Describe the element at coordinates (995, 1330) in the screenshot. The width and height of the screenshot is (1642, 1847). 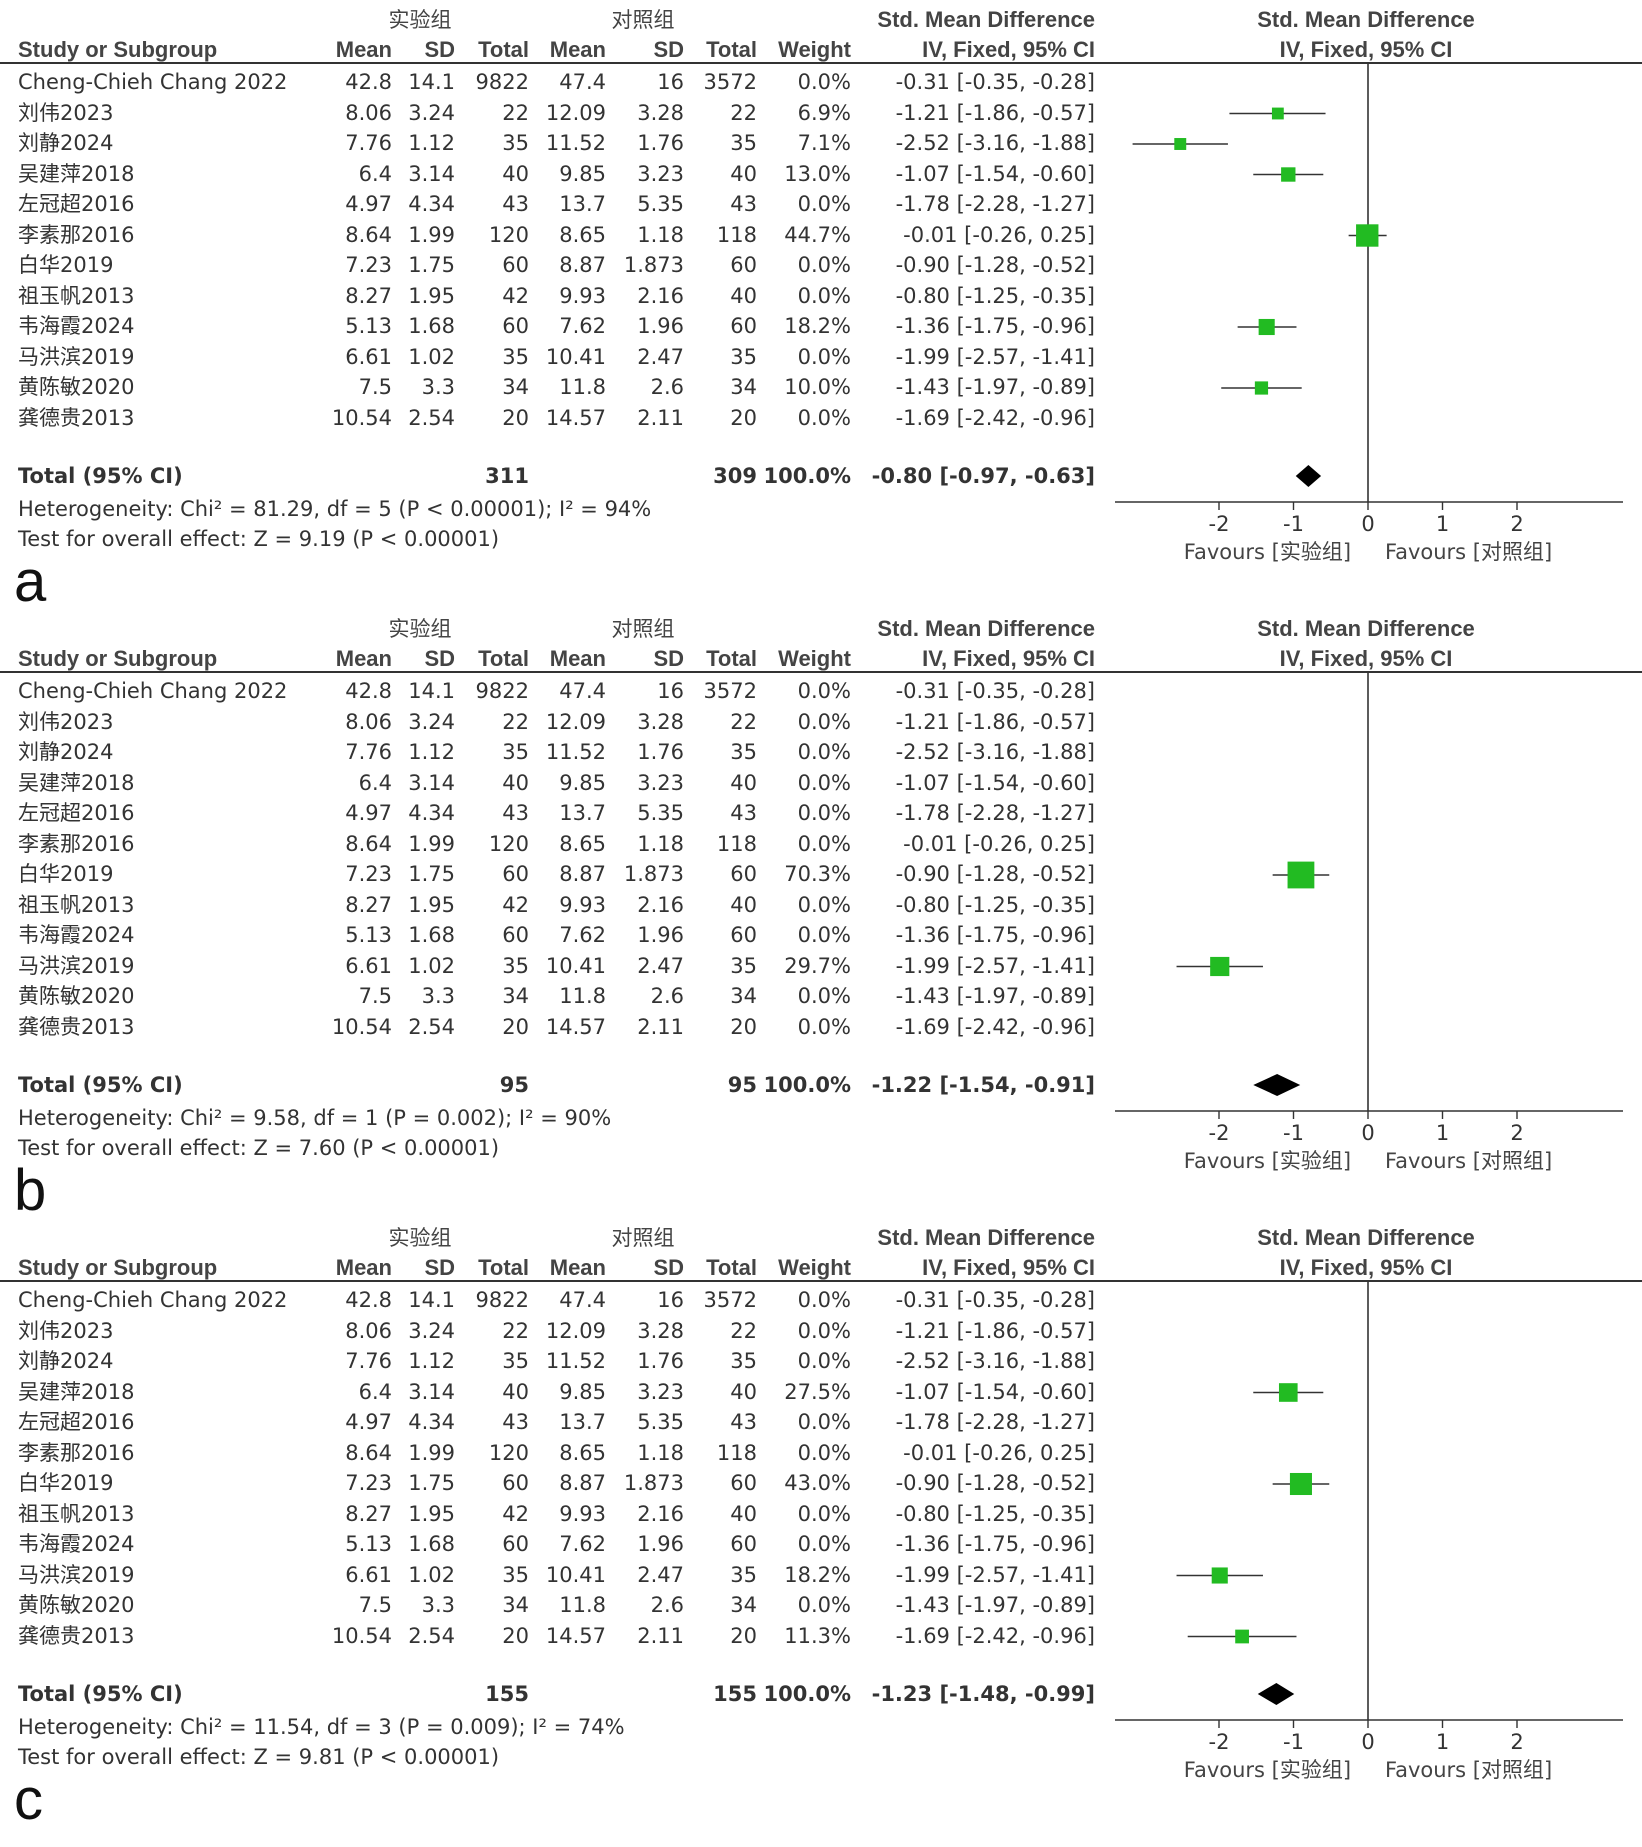
I see `cell-ci: -1.21 [-1.86, -0.57]` at that location.